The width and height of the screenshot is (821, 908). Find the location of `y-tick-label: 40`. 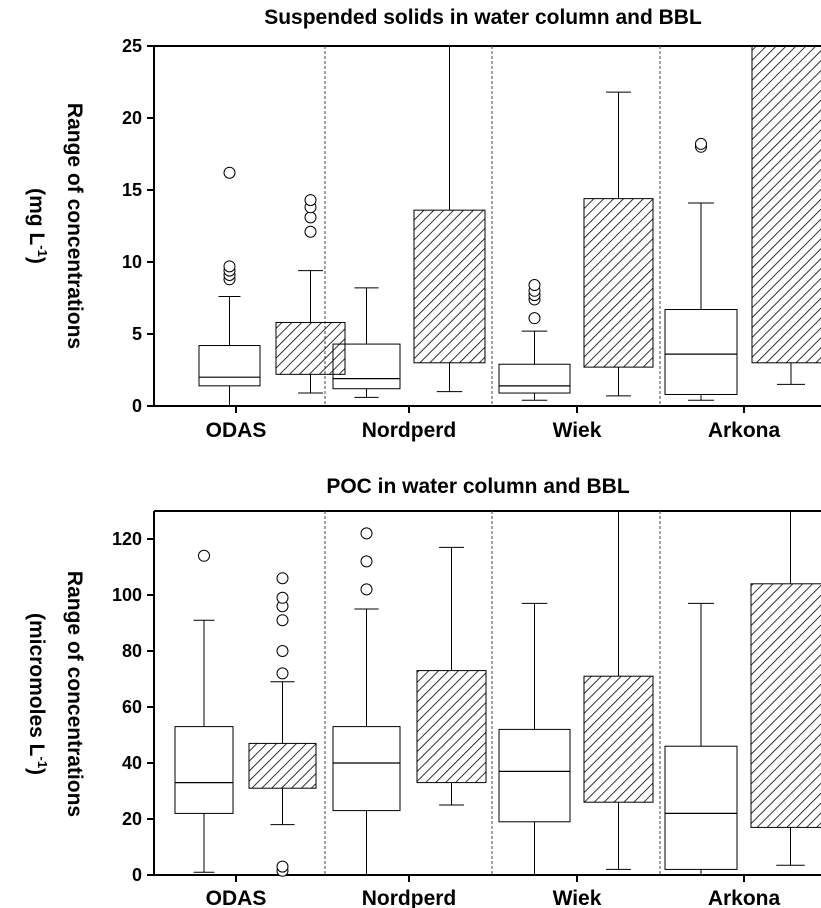

y-tick-label: 40 is located at coordinates (132, 763).